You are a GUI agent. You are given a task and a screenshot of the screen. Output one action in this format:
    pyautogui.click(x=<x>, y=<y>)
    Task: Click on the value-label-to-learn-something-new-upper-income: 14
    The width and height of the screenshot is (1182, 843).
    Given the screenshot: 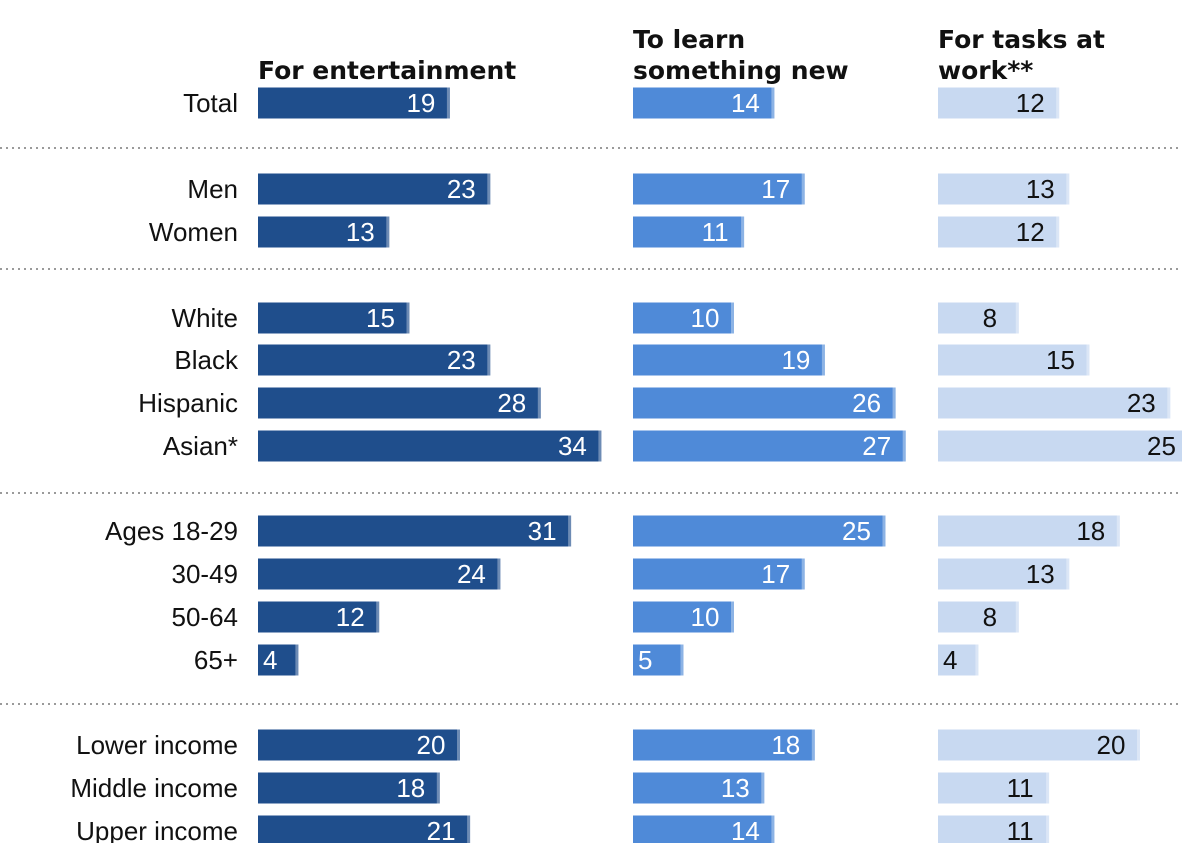 What is the action you would take?
    pyautogui.click(x=745, y=829)
    